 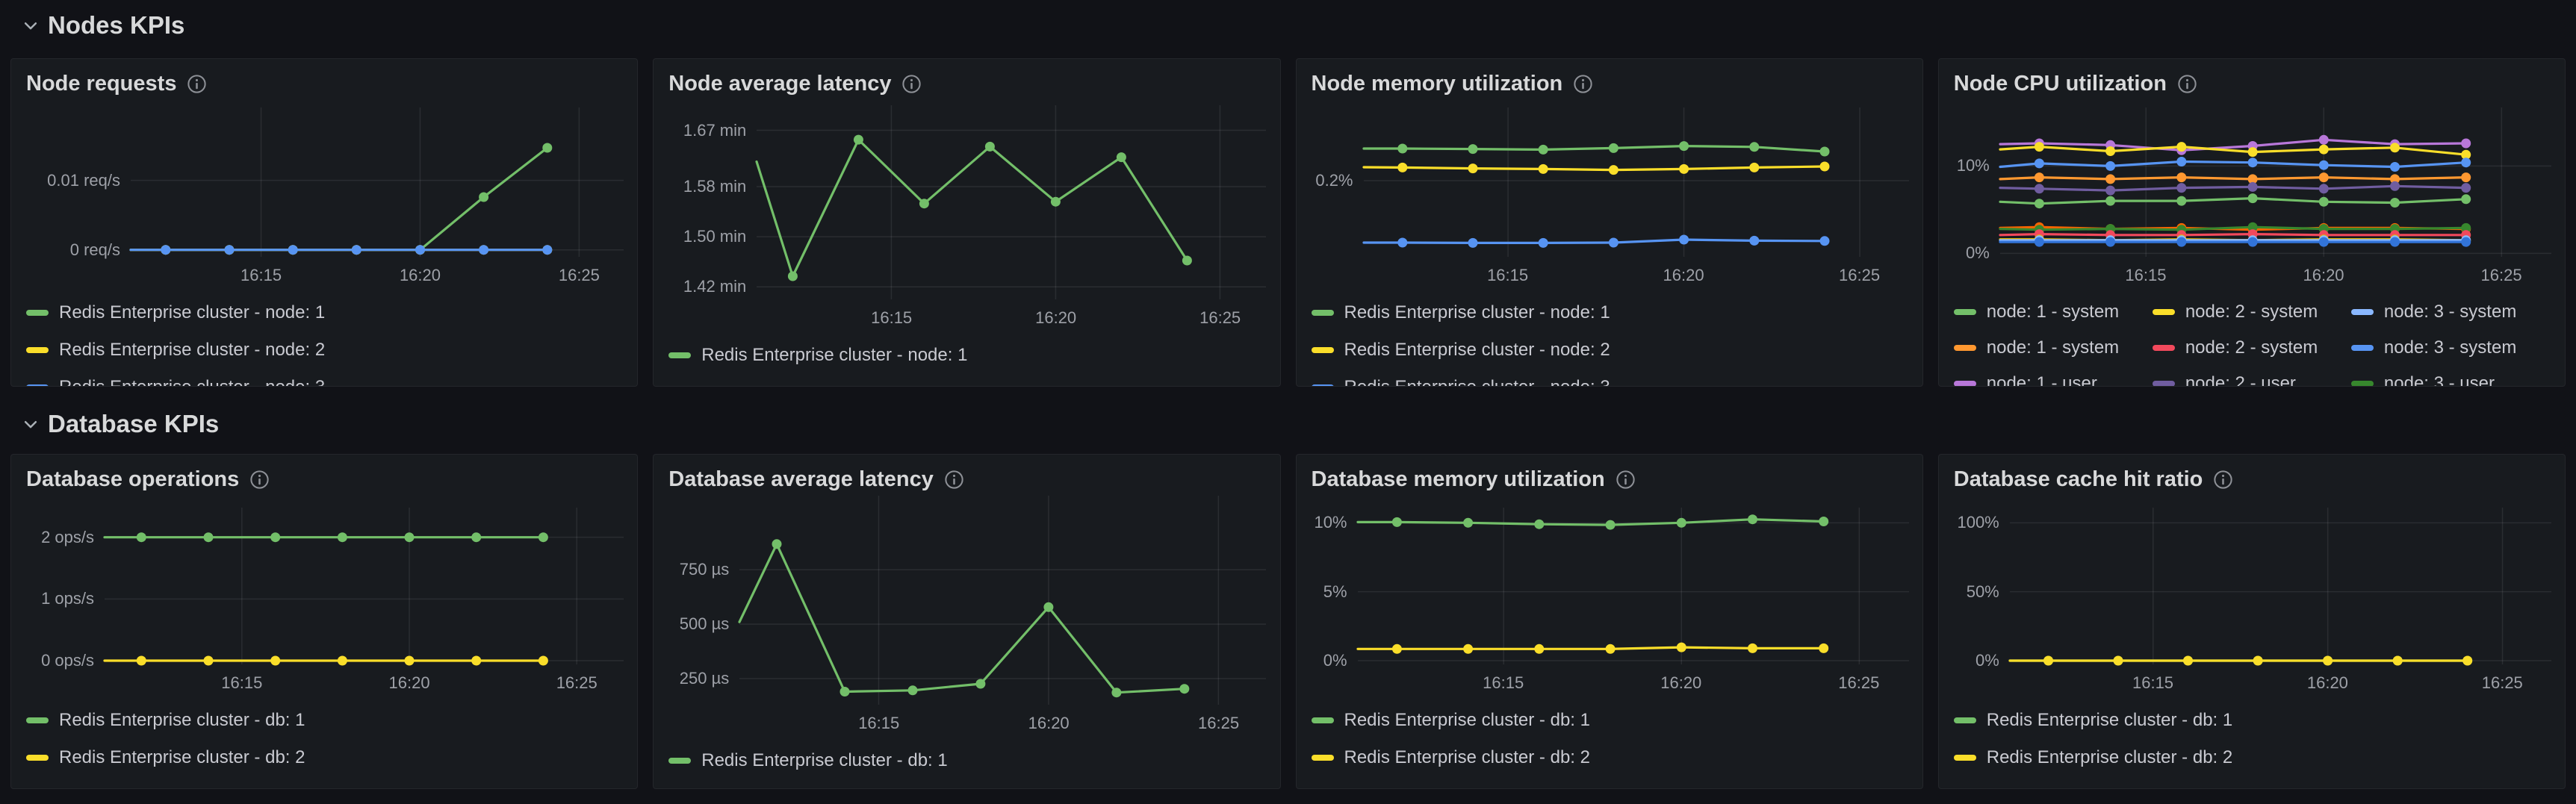 What do you see at coordinates (1477, 350) in the screenshot?
I see `legend-series-label: Redis Enterprise cluster - node: 2` at bounding box center [1477, 350].